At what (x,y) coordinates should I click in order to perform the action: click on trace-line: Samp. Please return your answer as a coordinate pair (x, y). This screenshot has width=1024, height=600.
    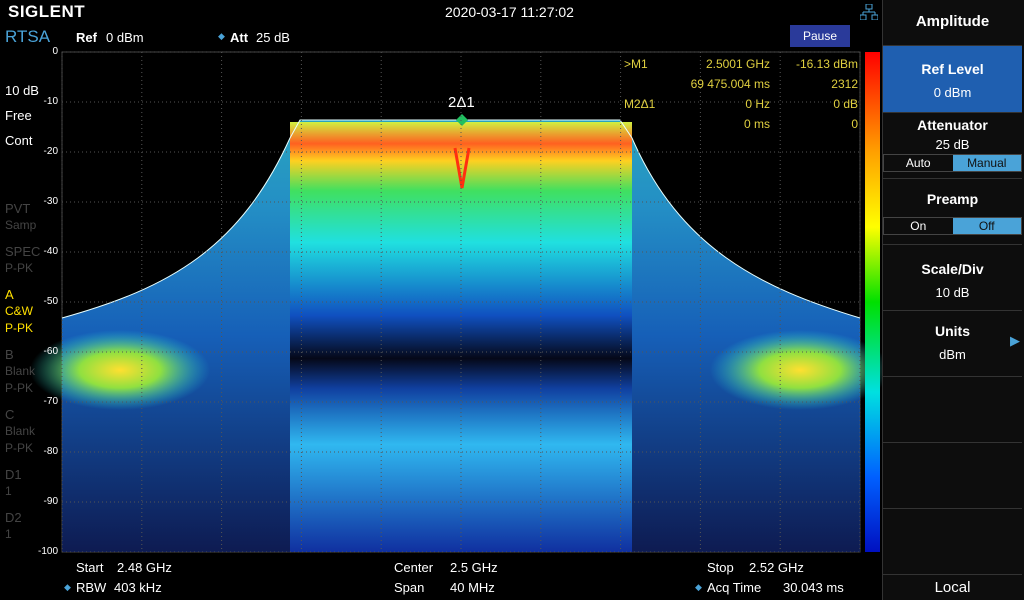
    Looking at the image, I should click on (20, 225).